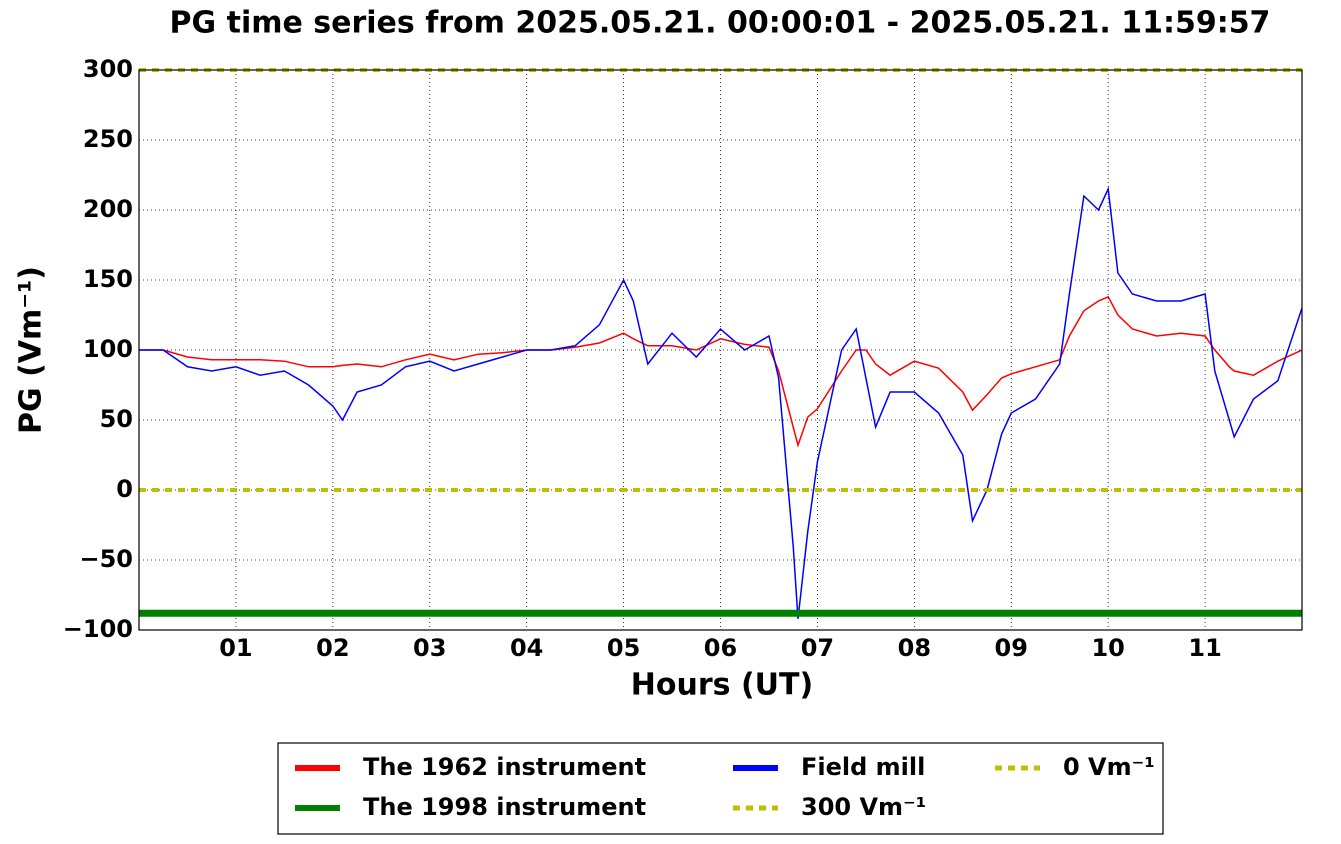 Image resolution: width=1341 pixels, height=844 pixels. I want to click on y-tick-label: 150, so click(108, 279).